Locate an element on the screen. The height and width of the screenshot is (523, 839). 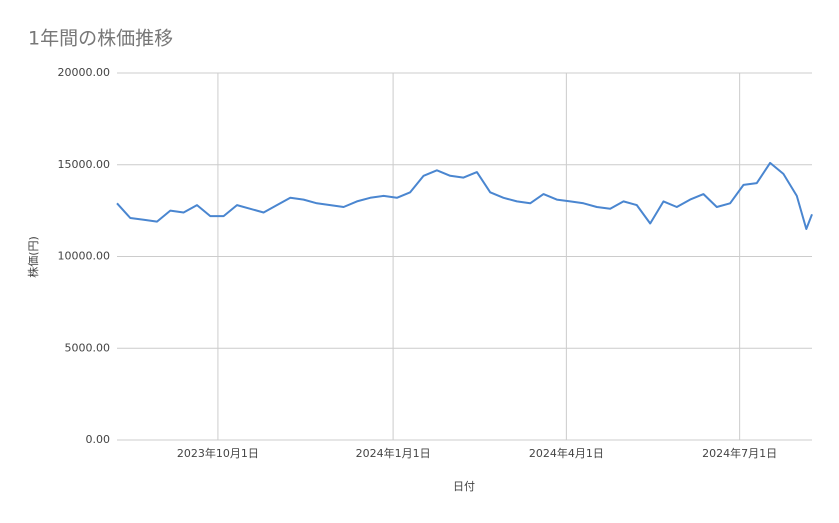
y-tick-label: 20000.00 is located at coordinates (84, 72).